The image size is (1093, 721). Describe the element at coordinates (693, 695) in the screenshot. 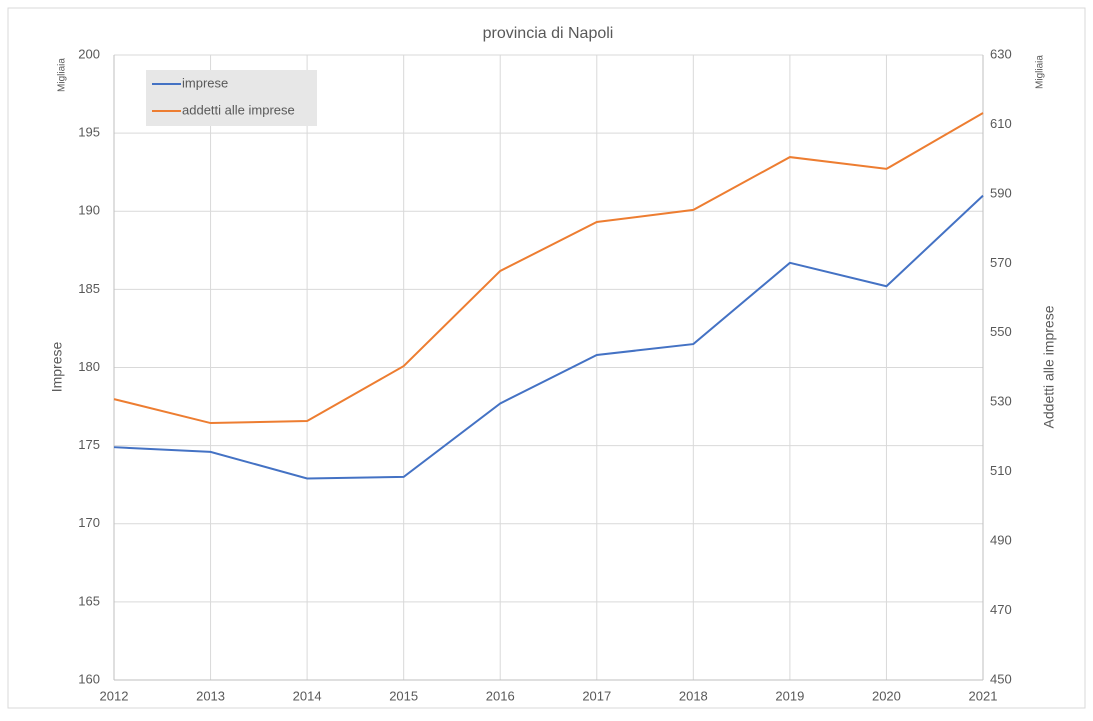

I see `x-tick-label: 2018` at that location.